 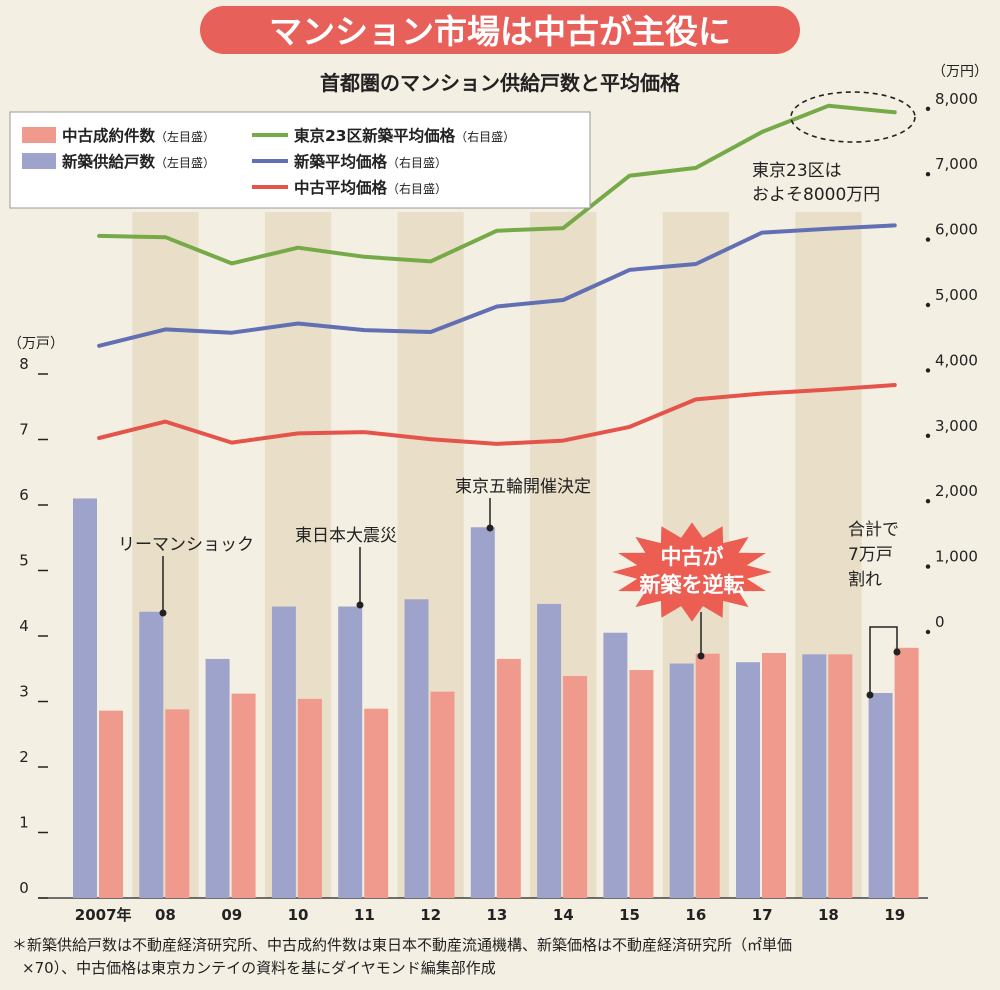 I want to click on tokyo23-note-line1: 東京23区は, so click(x=797, y=171).